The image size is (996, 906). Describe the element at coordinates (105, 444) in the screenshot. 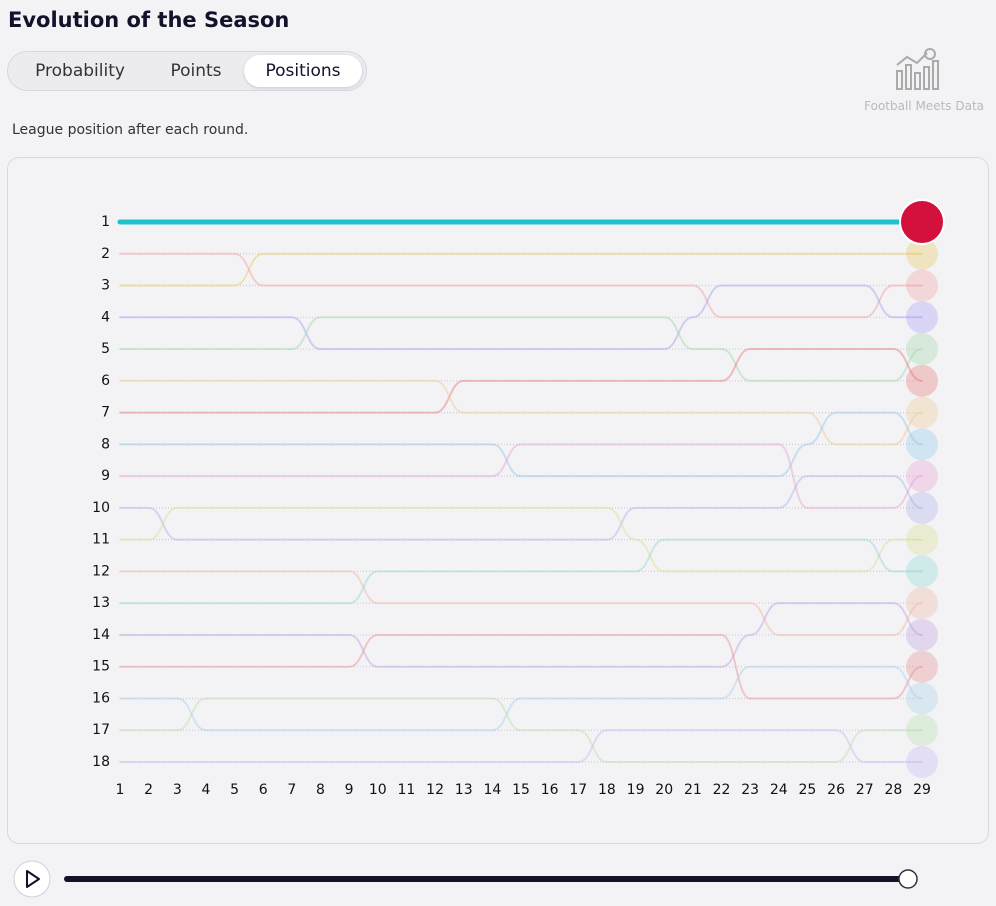

I see `y-tick-label: 8` at that location.